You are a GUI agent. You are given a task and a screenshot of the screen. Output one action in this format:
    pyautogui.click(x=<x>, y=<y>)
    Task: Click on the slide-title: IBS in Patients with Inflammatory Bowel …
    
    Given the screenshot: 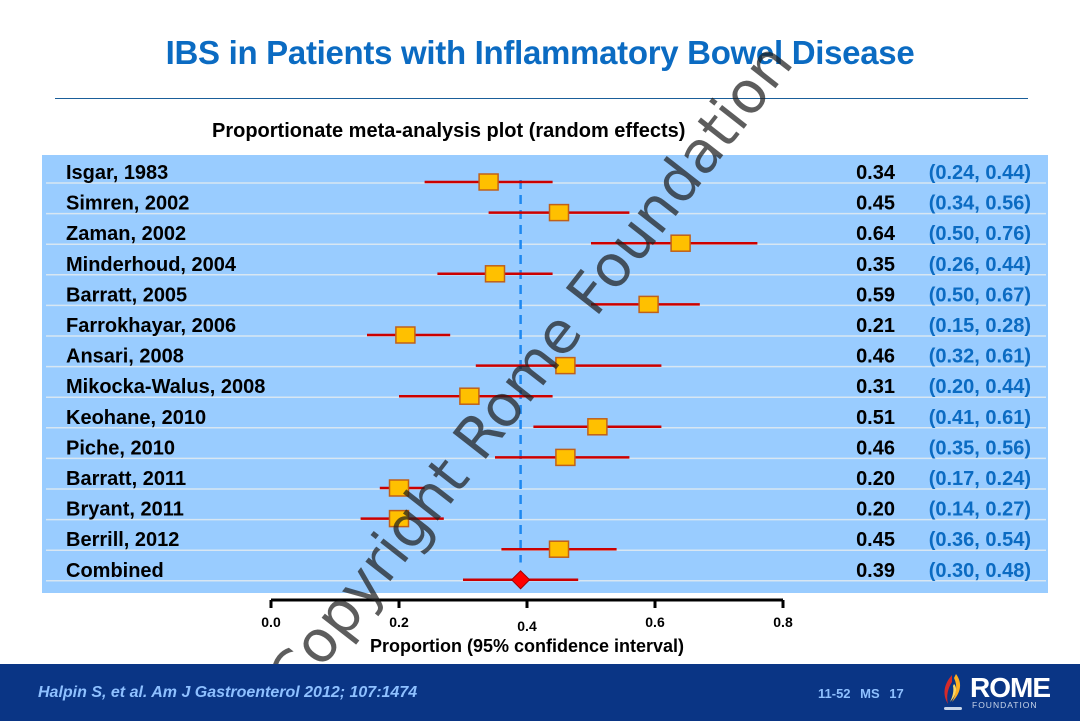 What is the action you would take?
    pyautogui.click(x=540, y=52)
    